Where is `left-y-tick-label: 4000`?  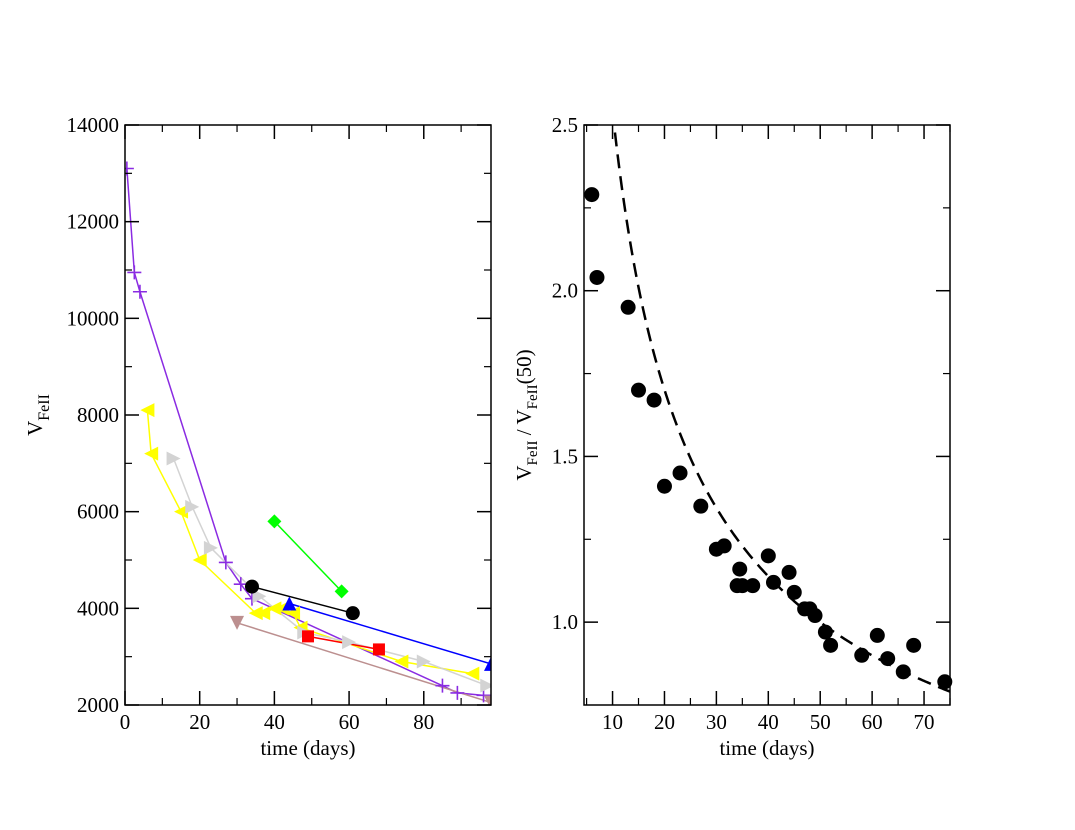 left-y-tick-label: 4000 is located at coordinates (98, 608).